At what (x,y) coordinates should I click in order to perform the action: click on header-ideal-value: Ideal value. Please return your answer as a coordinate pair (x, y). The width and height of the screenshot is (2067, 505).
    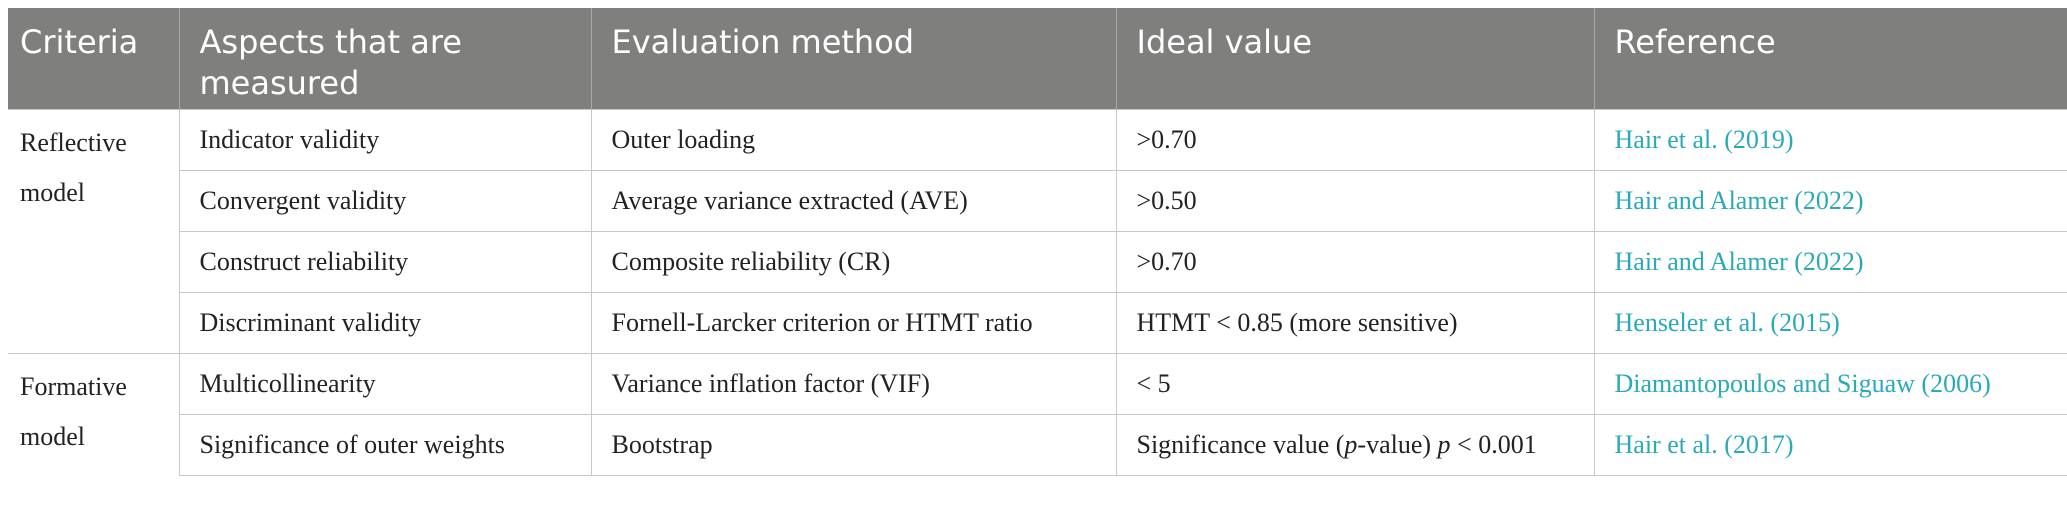
    Looking at the image, I should click on (1354, 58).